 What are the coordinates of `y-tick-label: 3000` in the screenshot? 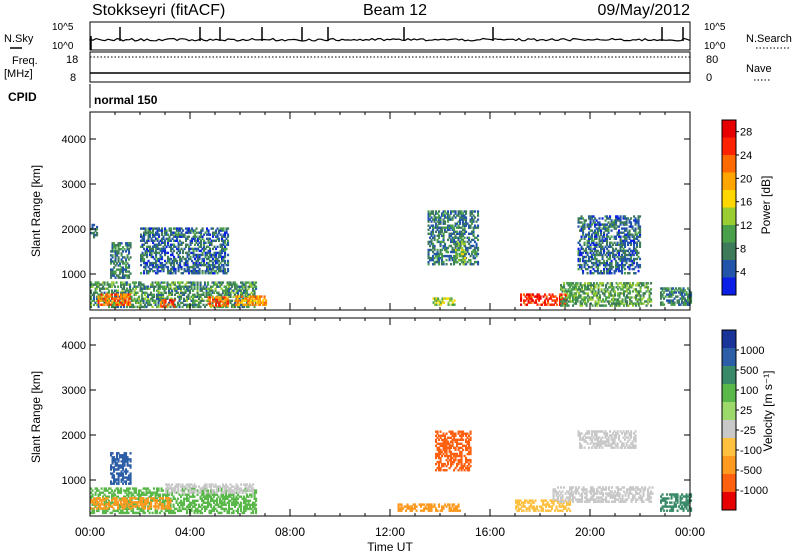 It's located at (74, 185).